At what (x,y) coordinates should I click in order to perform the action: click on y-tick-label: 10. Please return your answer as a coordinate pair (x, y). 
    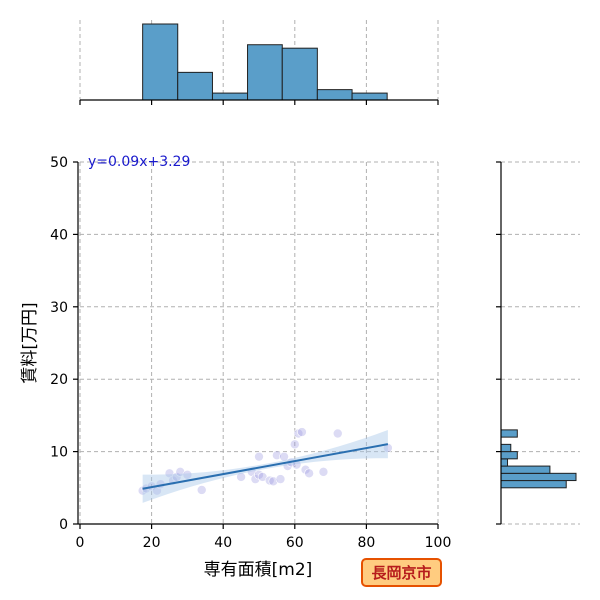
    Looking at the image, I should click on (59, 453).